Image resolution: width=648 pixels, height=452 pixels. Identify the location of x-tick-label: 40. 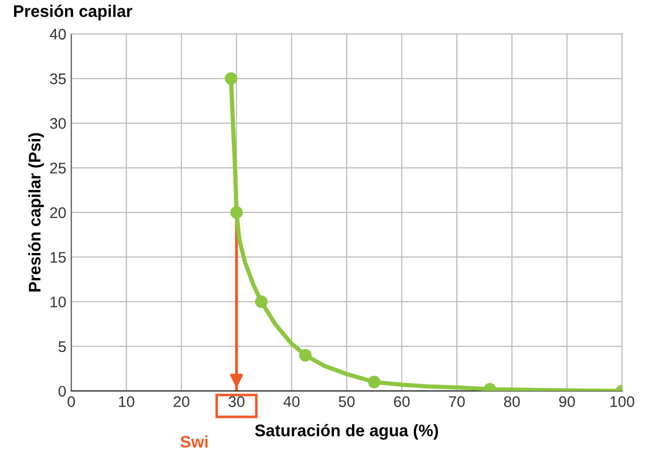
(291, 402).